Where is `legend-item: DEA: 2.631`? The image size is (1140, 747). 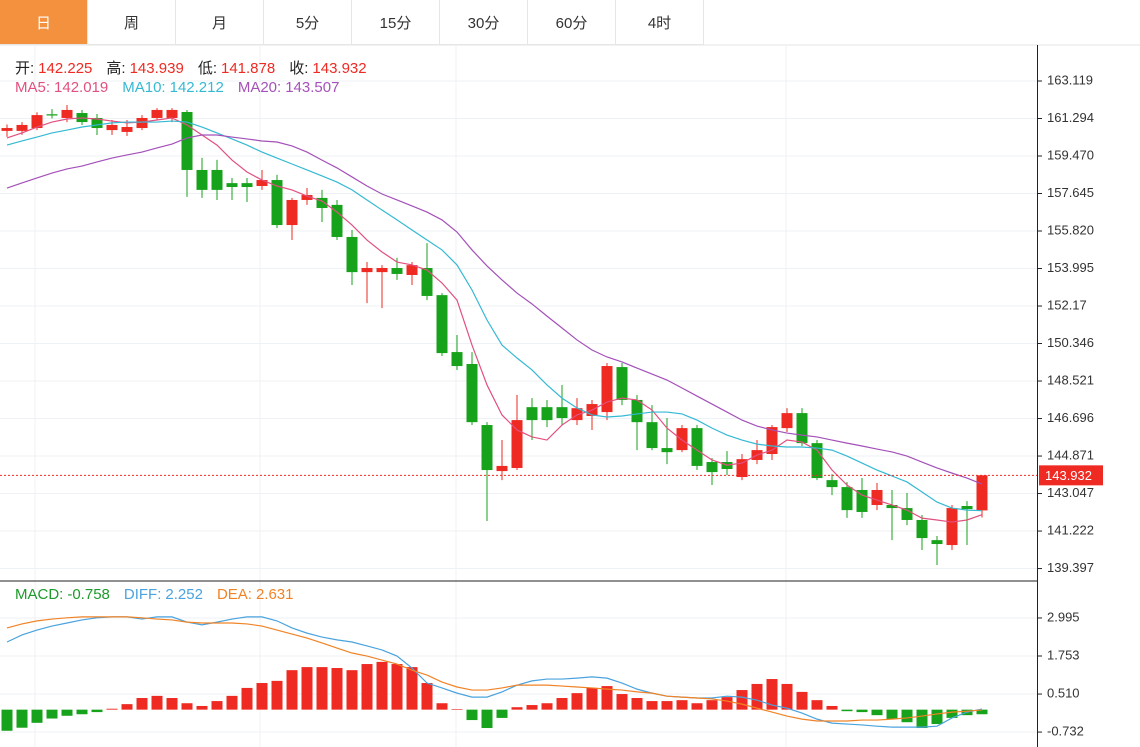
legend-item: DEA: 2.631 is located at coordinates (255, 594).